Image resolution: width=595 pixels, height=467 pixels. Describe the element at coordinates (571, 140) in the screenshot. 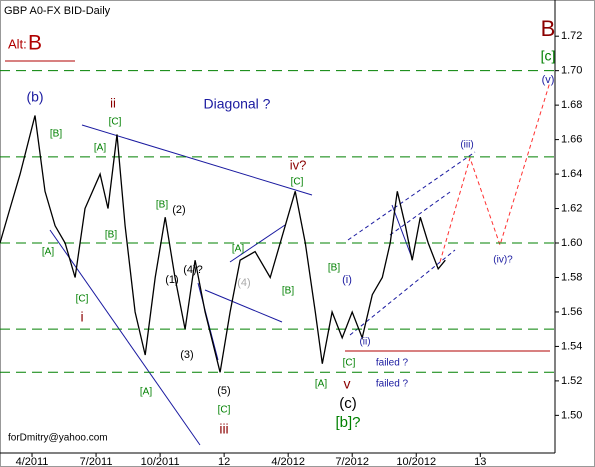

I see `y-tick-label: 1.66` at that location.